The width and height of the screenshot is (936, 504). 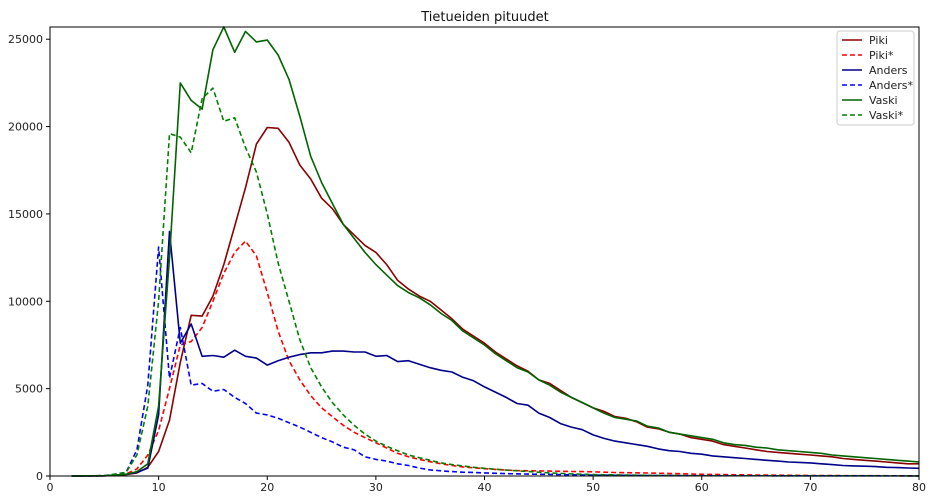 I want to click on x-tick-label: 60, so click(x=702, y=487).